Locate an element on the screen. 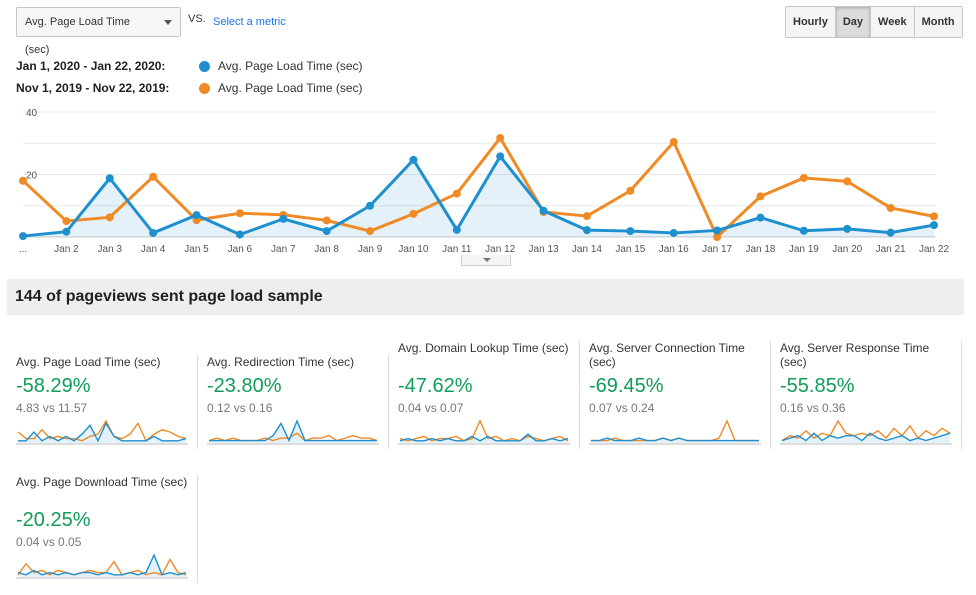 Image resolution: width=976 pixels, height=595 pixels. x-tick-label: Jan 22 is located at coordinates (934, 249).